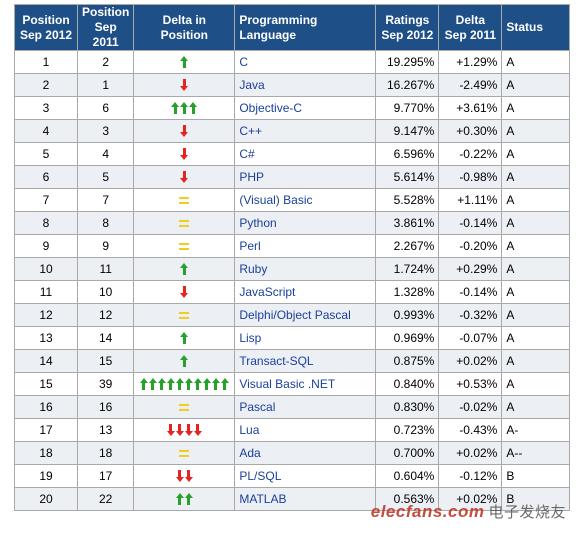 Image resolution: width=582 pixels, height=534 pixels. What do you see at coordinates (46, 85) in the screenshot?
I see `position-now-cell: 2` at bounding box center [46, 85].